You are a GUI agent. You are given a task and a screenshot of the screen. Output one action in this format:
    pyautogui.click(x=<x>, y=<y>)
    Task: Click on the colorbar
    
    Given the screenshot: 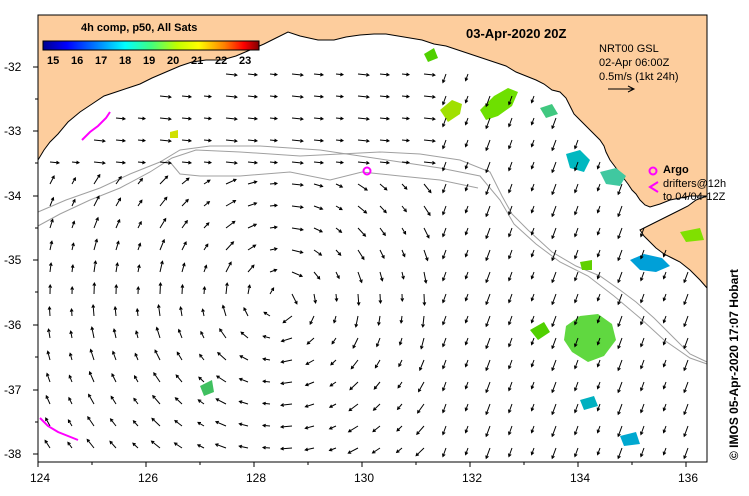 What is the action you would take?
    pyautogui.click(x=151, y=45)
    